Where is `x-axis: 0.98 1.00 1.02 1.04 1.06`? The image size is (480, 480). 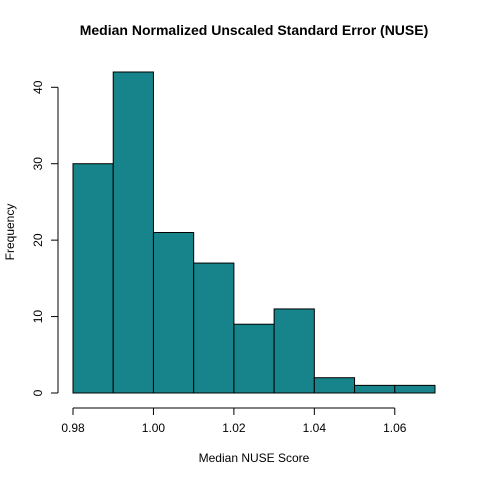
x-axis: 0.98 1.00 1.02 1.04 1.06 is located at coordinates (234, 421).